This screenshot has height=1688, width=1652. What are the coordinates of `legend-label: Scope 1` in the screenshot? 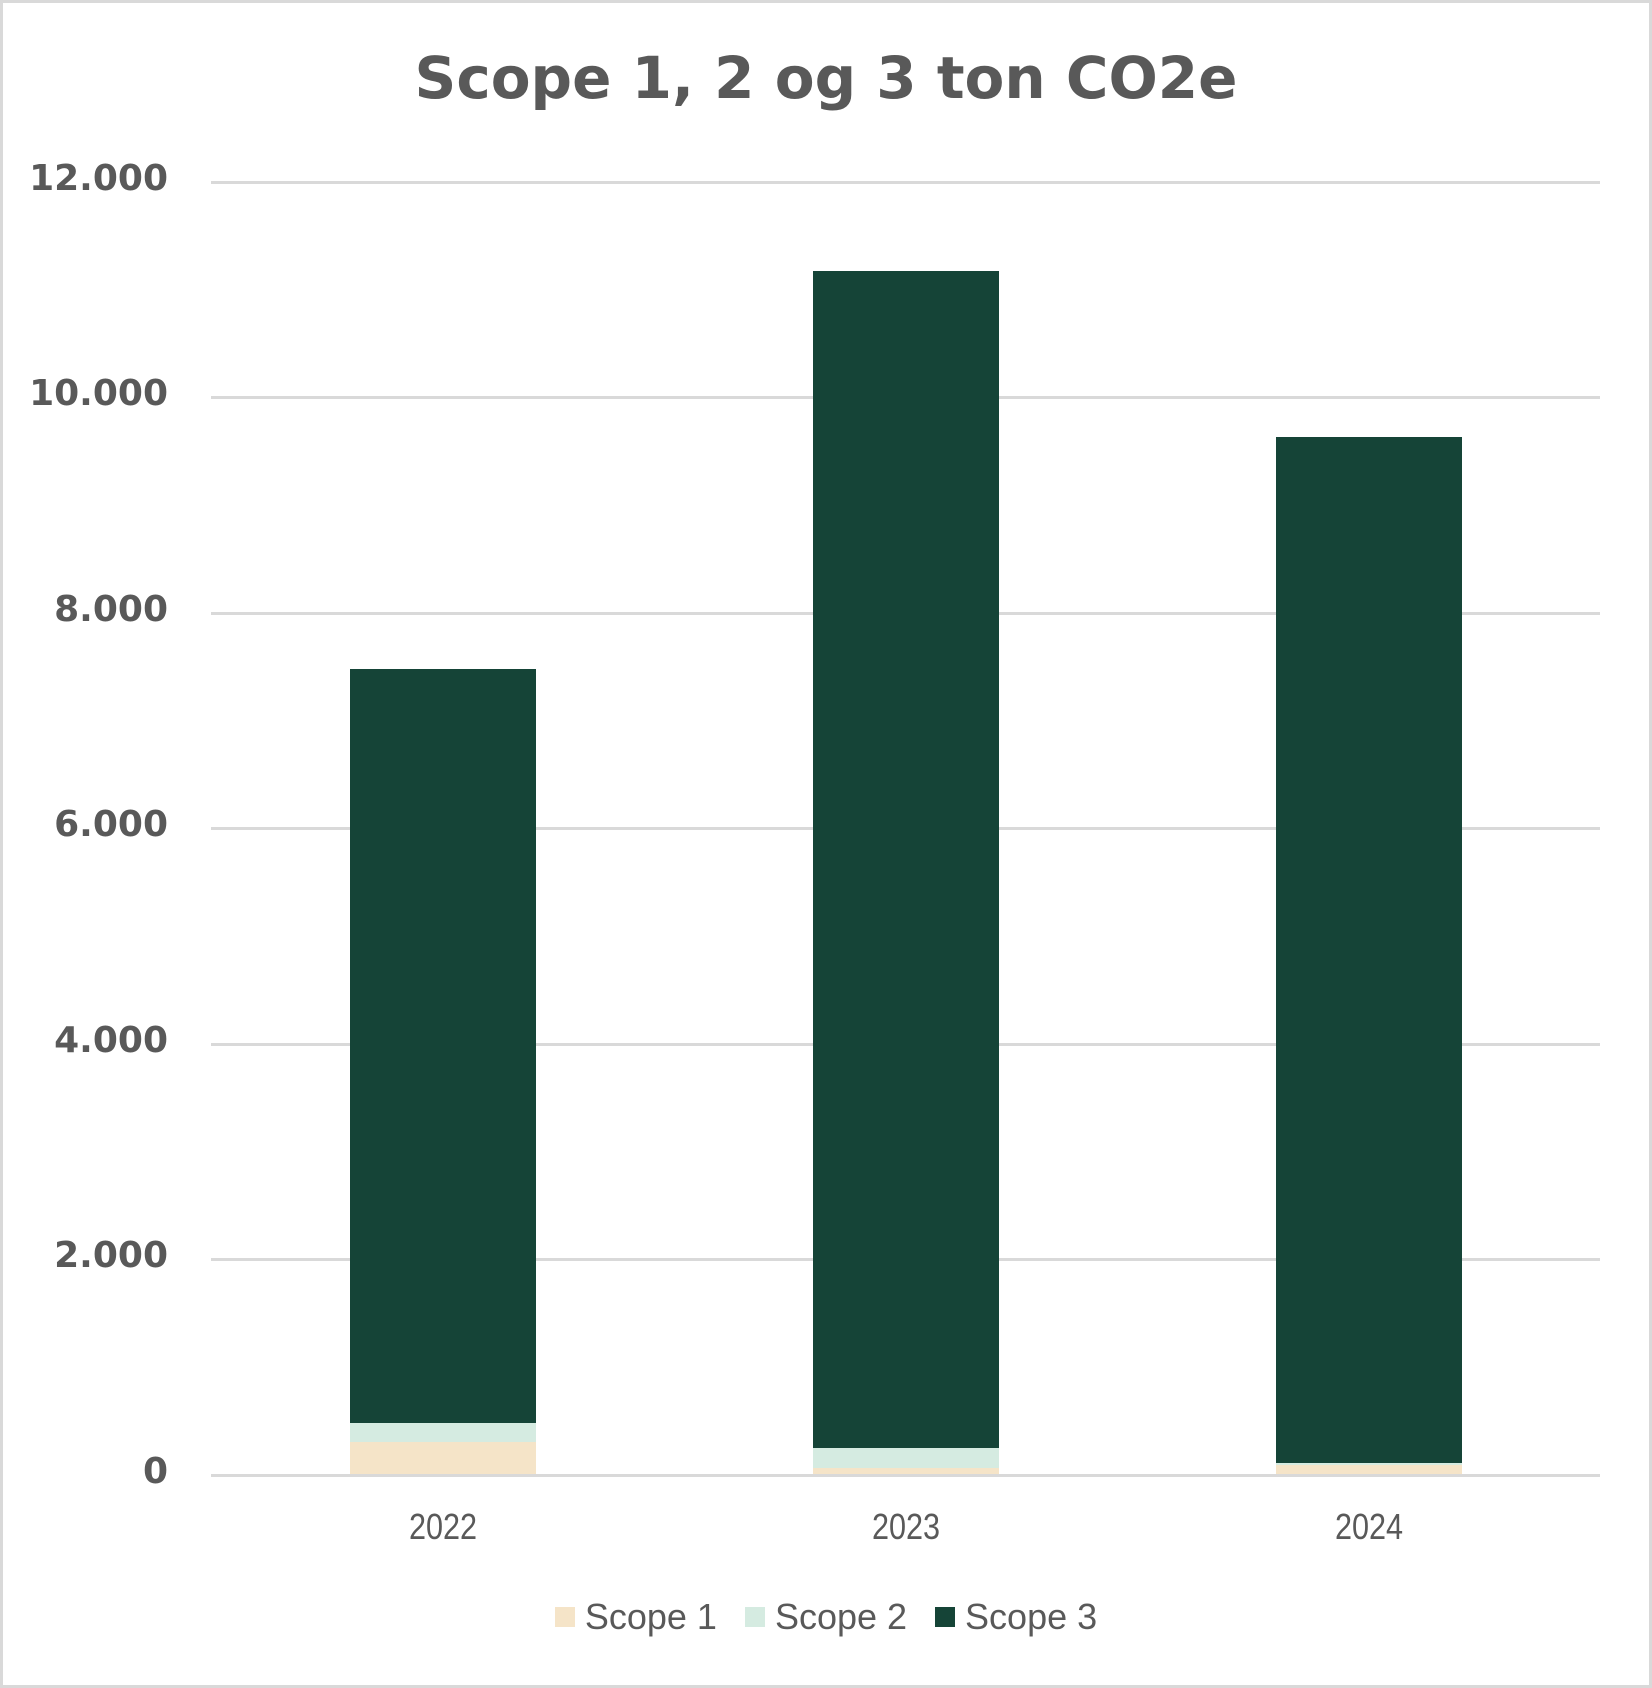 It's located at (650, 1616).